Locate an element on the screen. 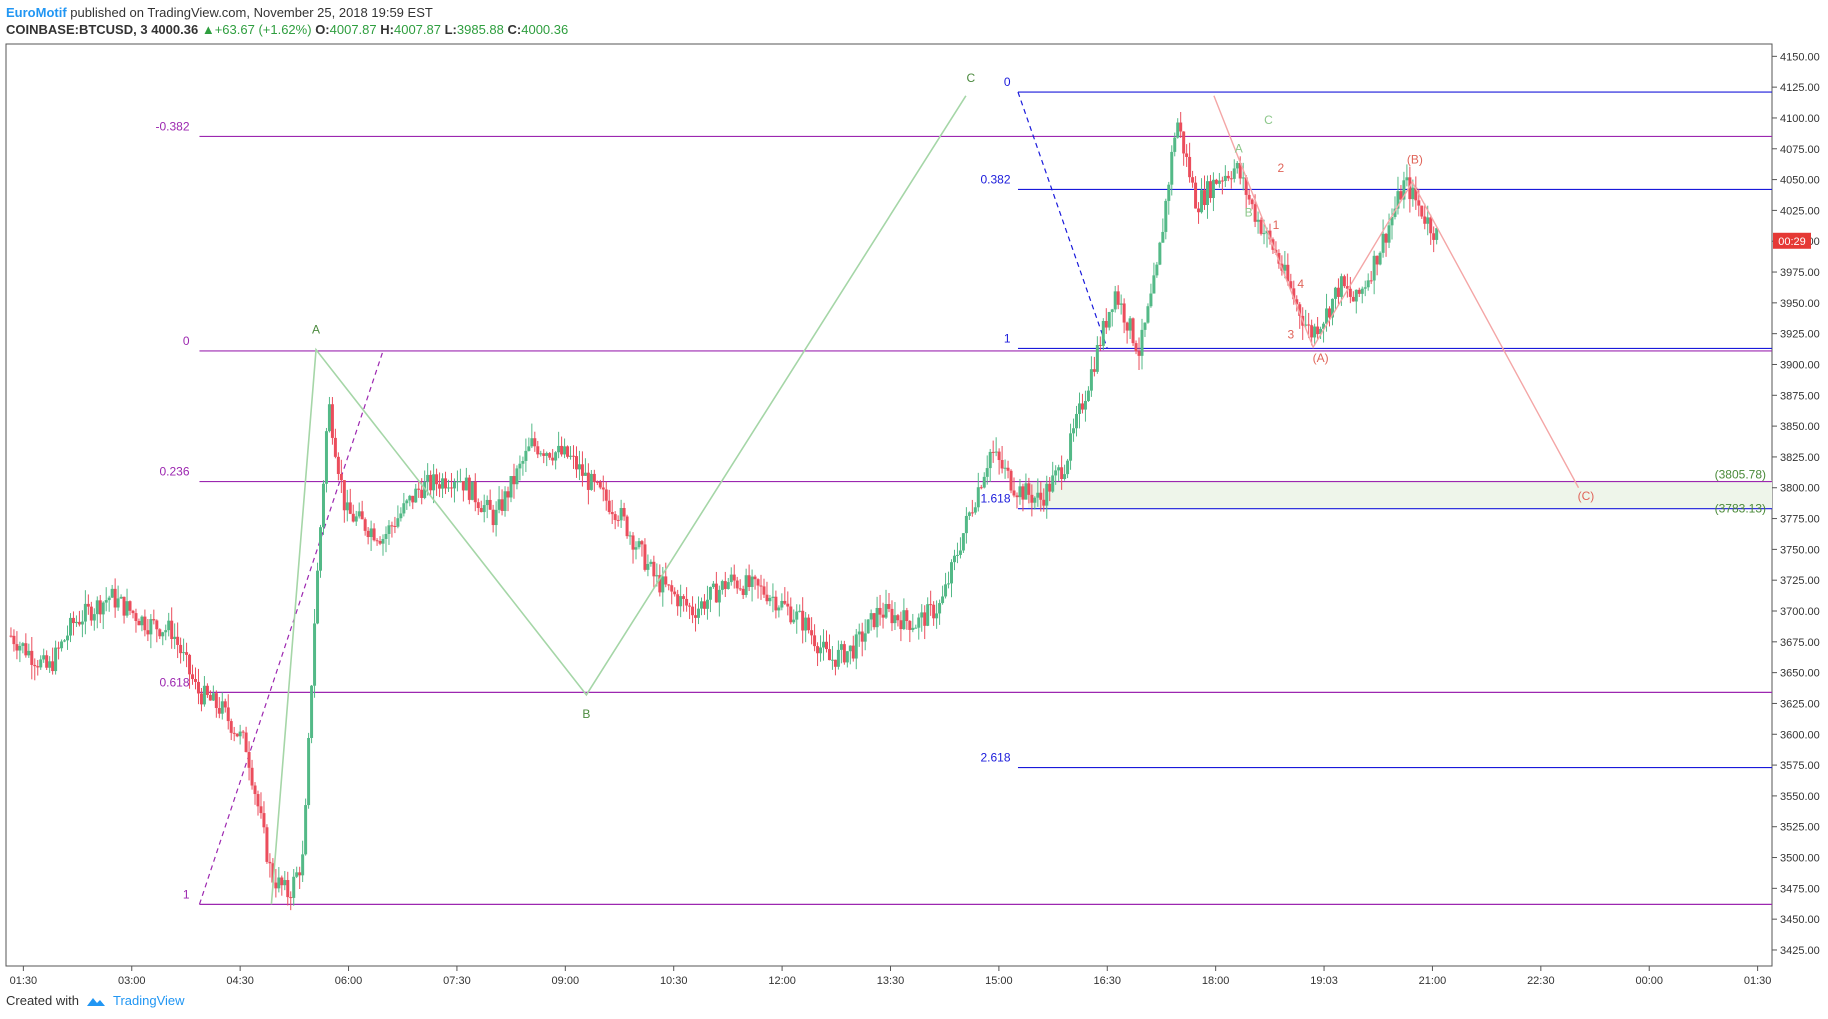  target-zone is located at coordinates (1399, 494).